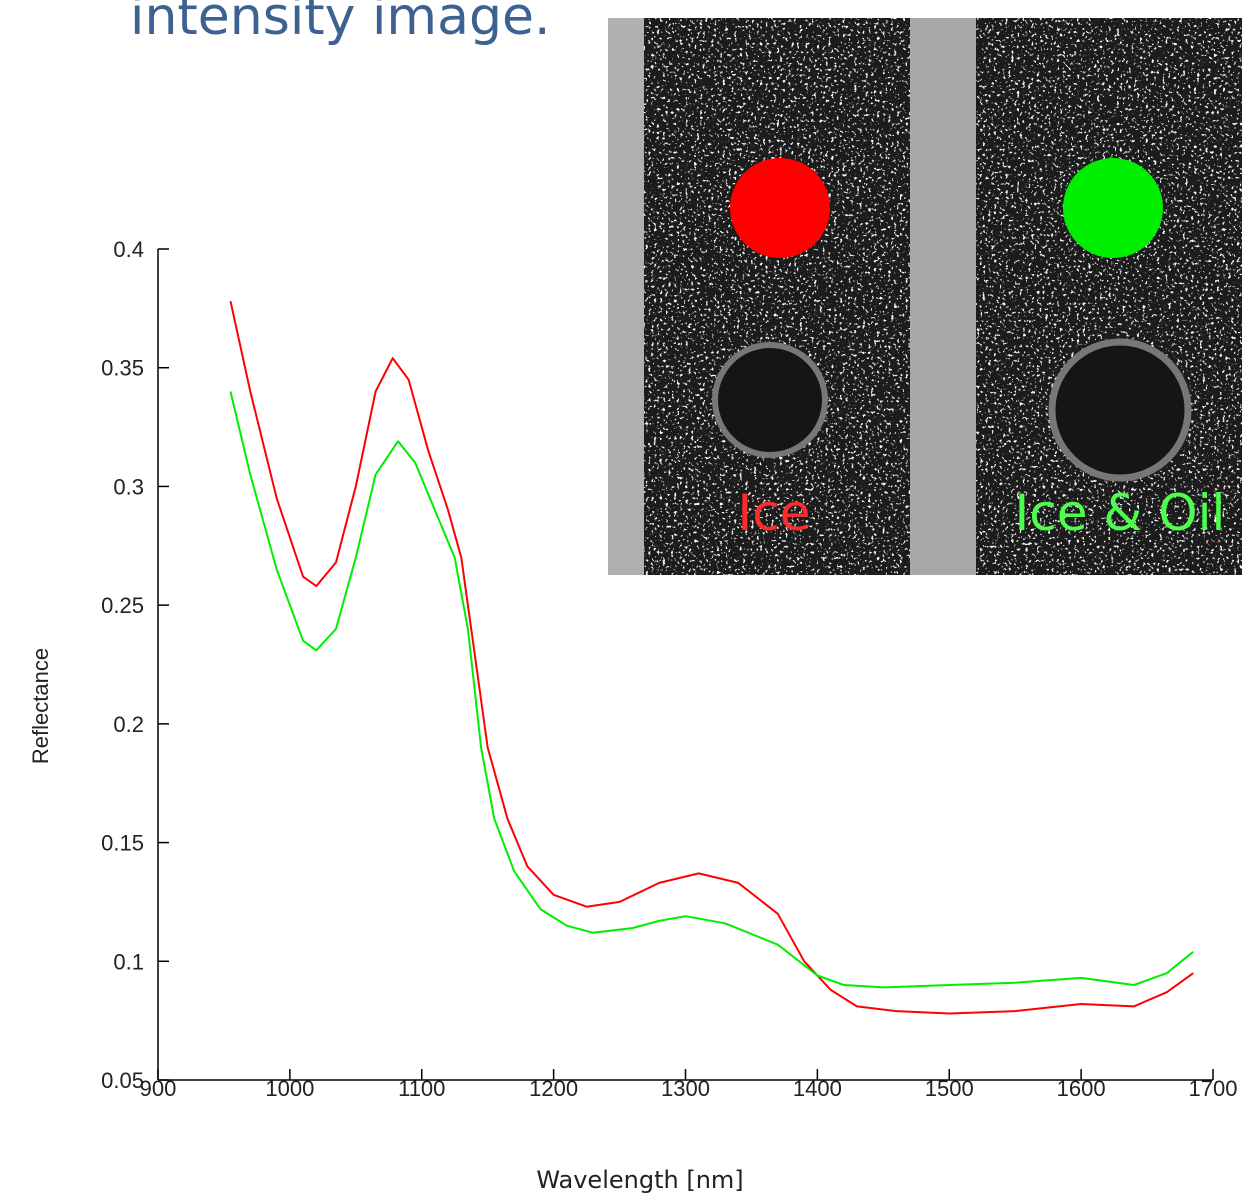  I want to click on x-axis-label: Wavelength [nm], so click(639, 1180).